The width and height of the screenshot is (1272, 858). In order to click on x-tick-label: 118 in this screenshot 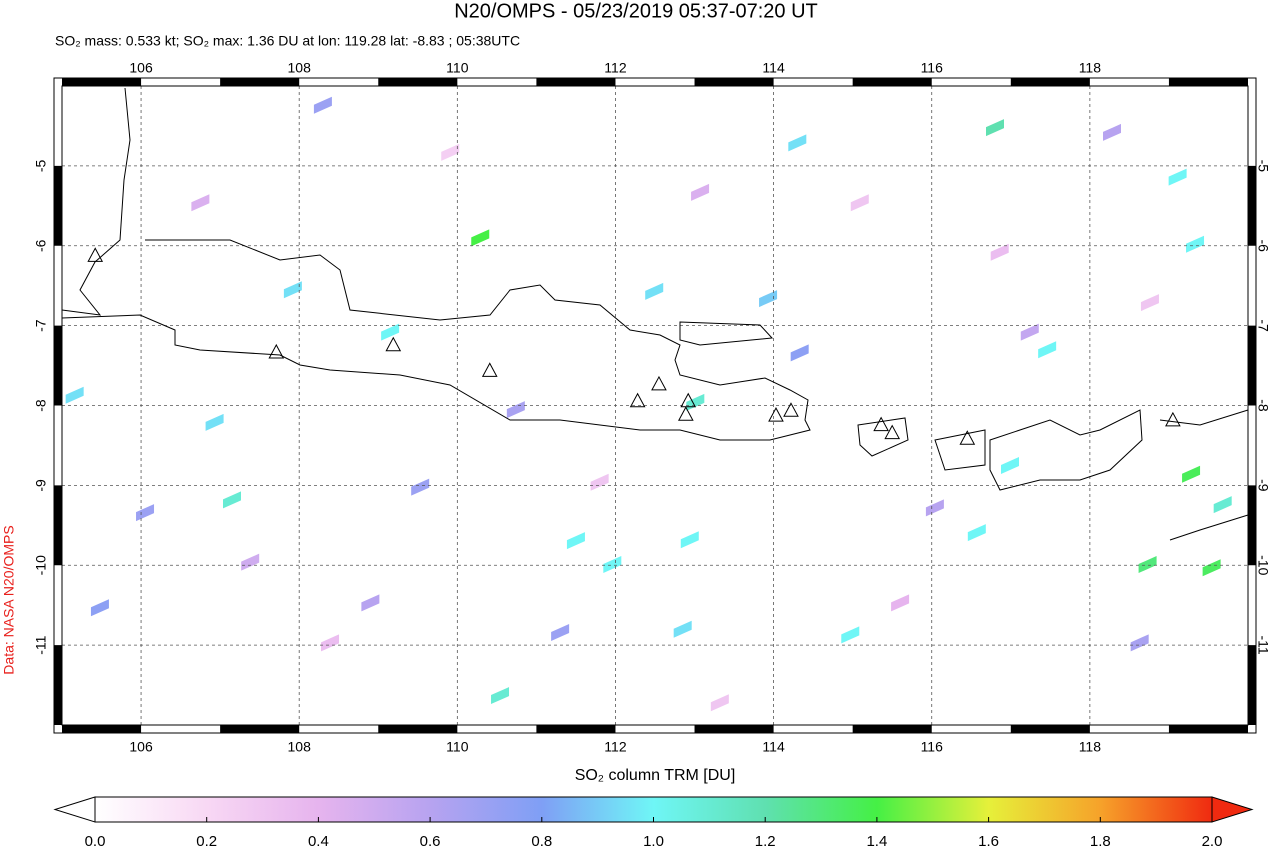, I will do `click(1090, 747)`.